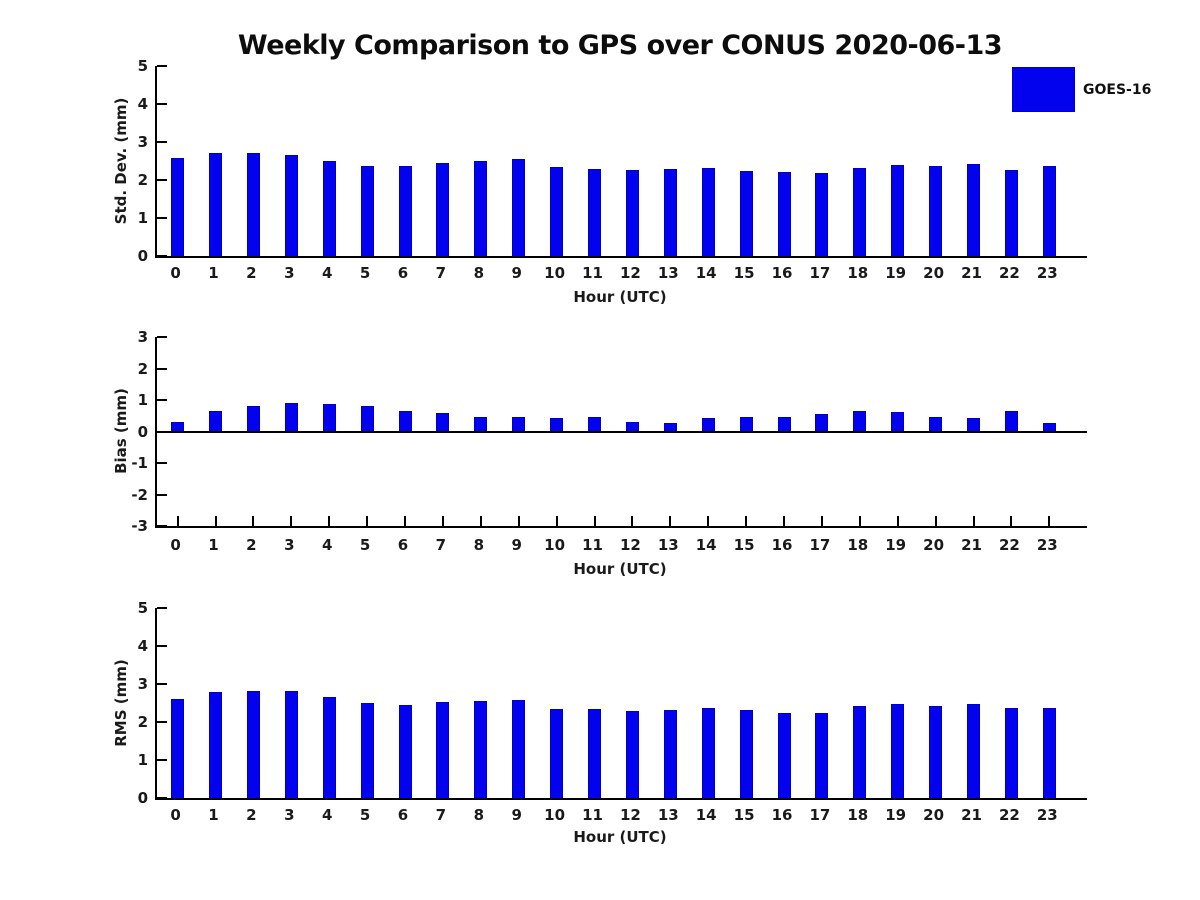 The height and width of the screenshot is (900, 1200). I want to click on x-tick-label: 16, so click(782, 545).